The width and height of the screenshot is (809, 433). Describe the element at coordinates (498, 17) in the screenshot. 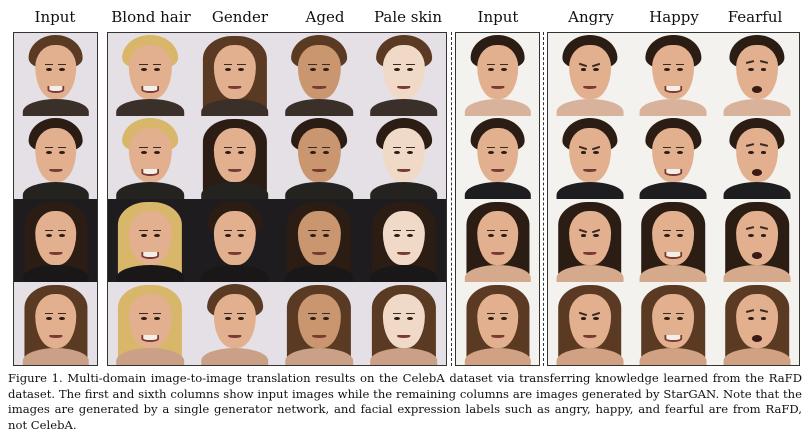

I see `header-input-rafd: Input` at that location.